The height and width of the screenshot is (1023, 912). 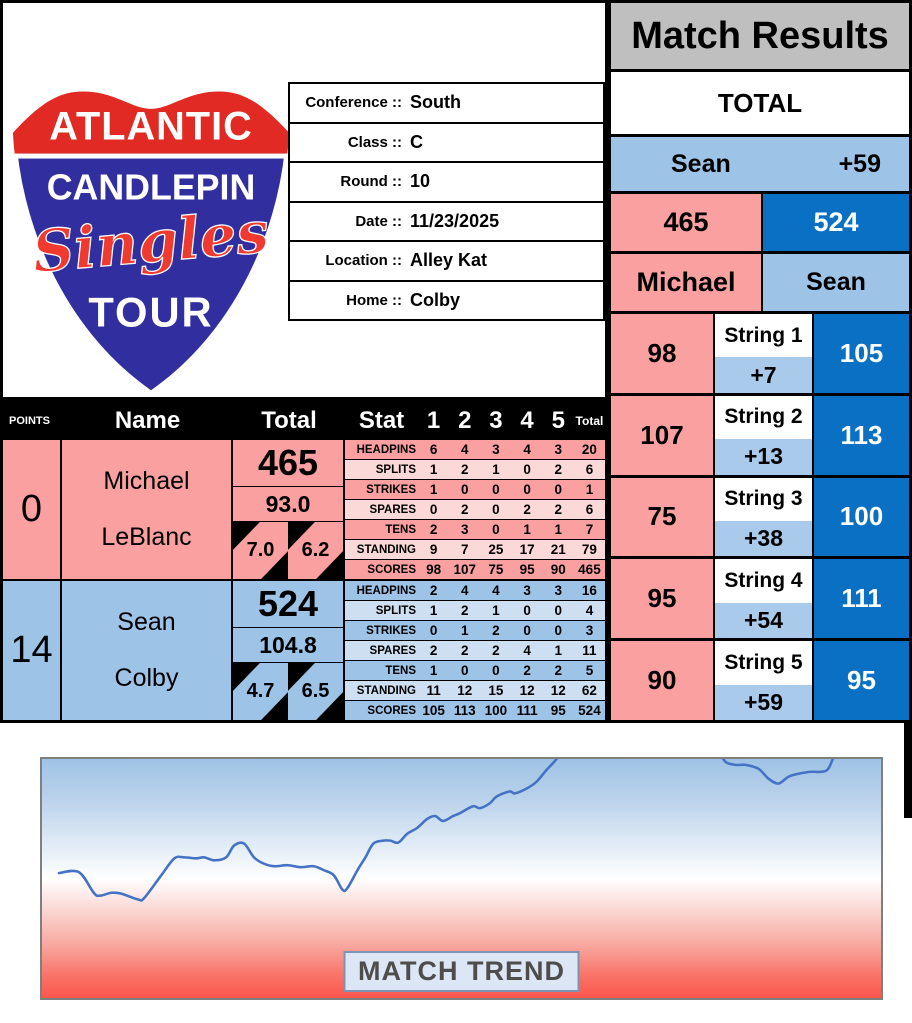 What do you see at coordinates (465, 569) in the screenshot?
I see `stat-cell: 107` at bounding box center [465, 569].